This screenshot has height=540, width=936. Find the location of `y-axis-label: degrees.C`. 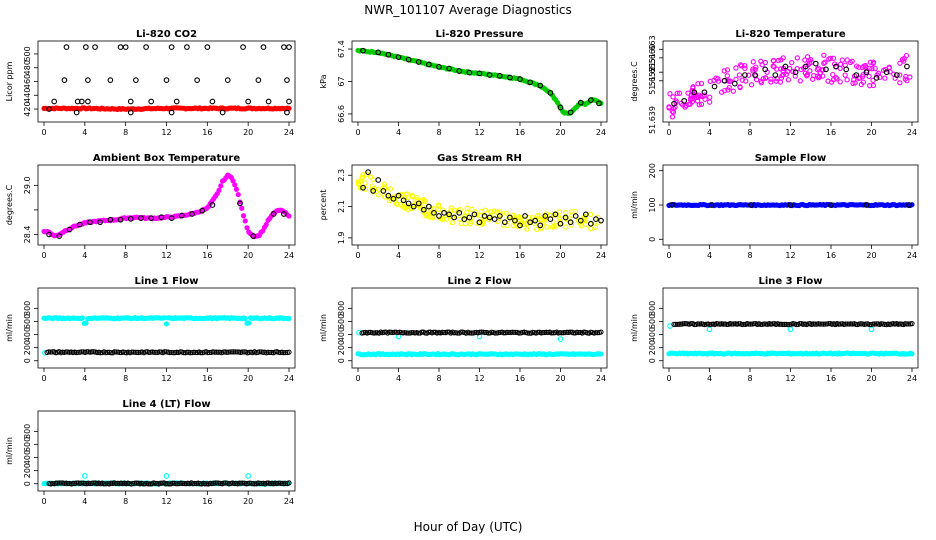

y-axis-label: degrees.C is located at coordinates (634, 81).